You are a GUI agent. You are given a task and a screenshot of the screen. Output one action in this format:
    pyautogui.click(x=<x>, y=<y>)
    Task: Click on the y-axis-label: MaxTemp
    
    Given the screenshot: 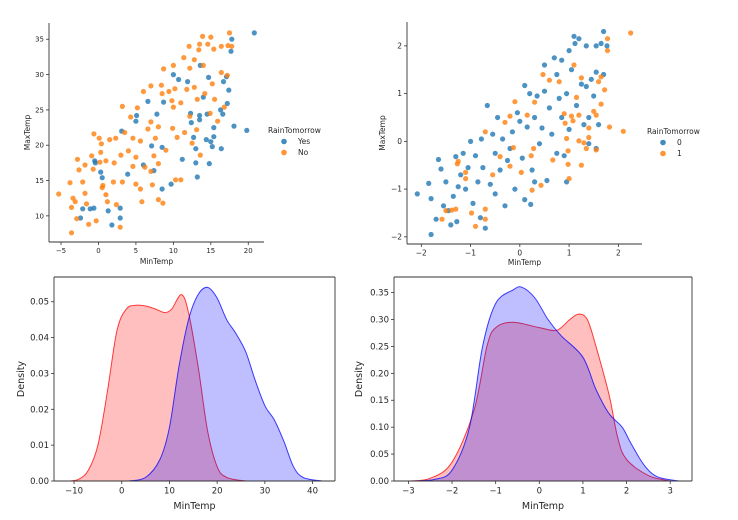 What is the action you would take?
    pyautogui.click(x=27, y=133)
    